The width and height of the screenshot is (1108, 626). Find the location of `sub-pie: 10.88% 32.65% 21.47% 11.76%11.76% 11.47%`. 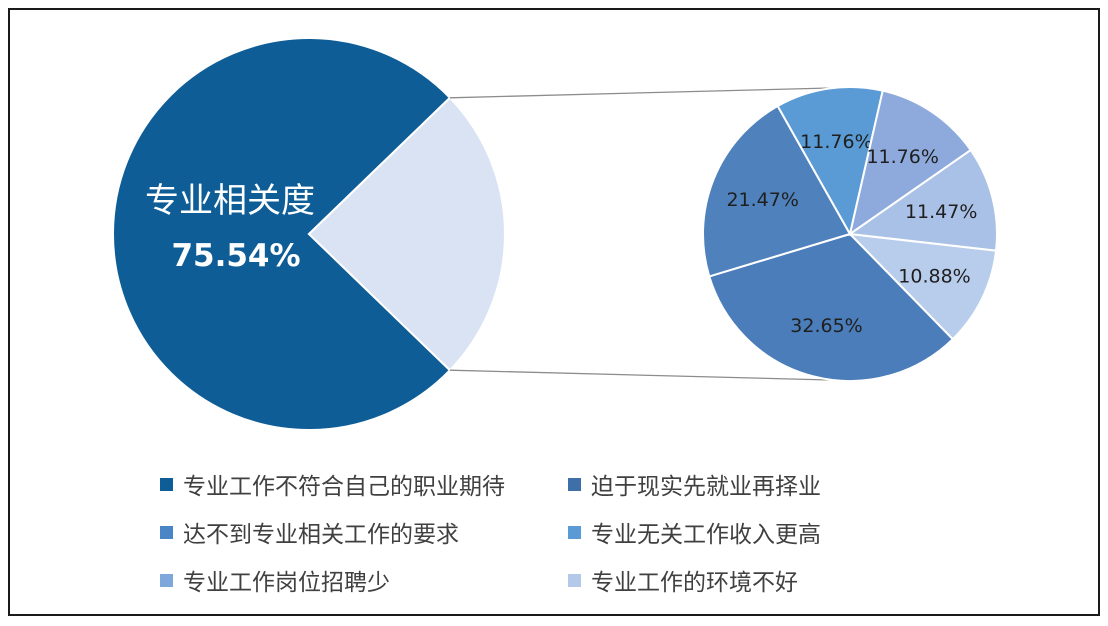

sub-pie: 10.88% 32.65% 21.47% 11.76%11.76% 11.47% is located at coordinates (850, 234).